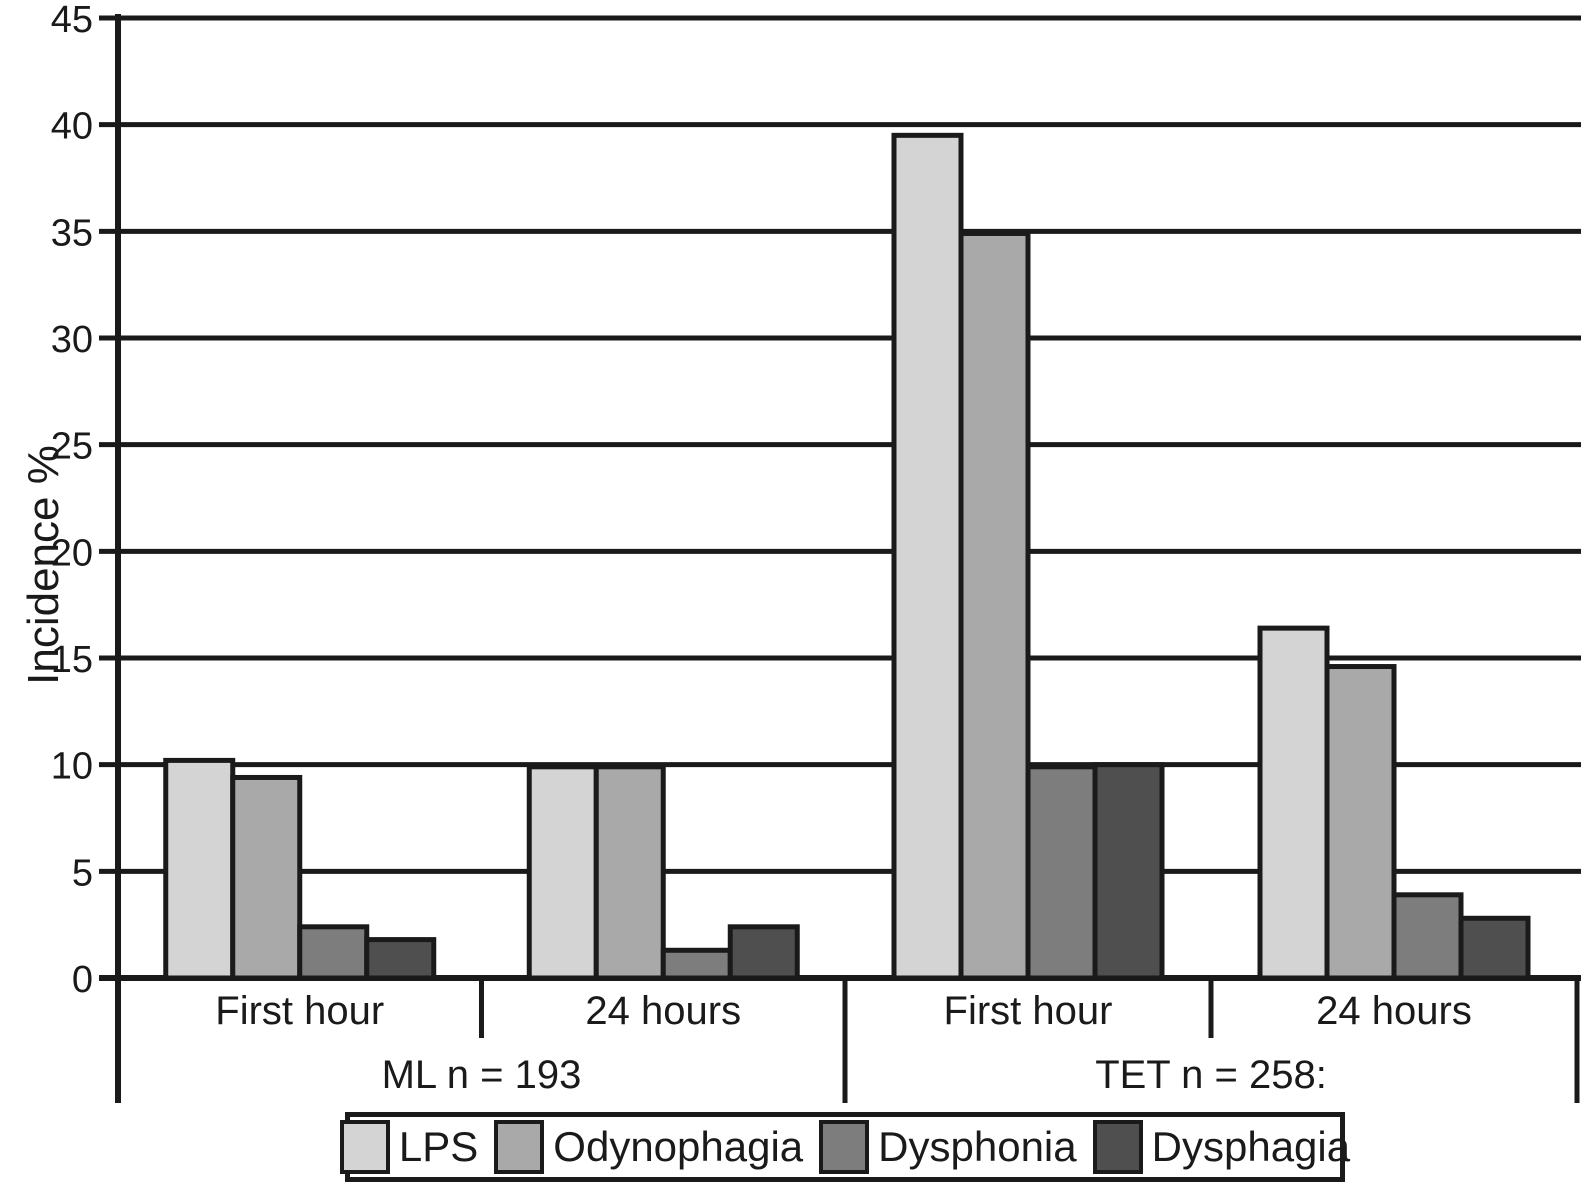 The width and height of the screenshot is (1581, 1187). What do you see at coordinates (519, 1147) in the screenshot?
I see `legend-swatch-odynophagia` at bounding box center [519, 1147].